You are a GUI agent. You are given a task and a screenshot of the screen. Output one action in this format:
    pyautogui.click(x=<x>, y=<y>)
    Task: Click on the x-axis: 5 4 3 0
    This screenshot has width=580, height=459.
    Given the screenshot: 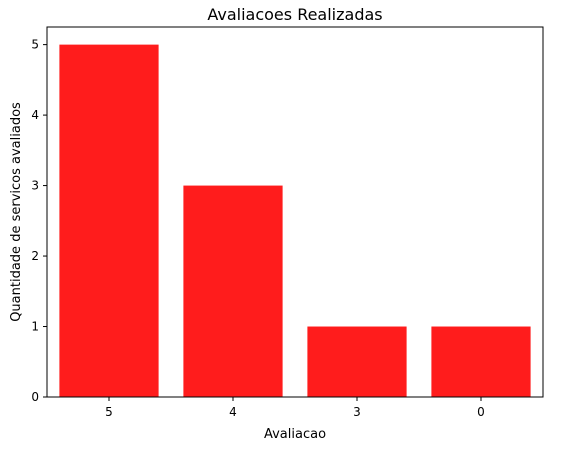 What is the action you would take?
    pyautogui.click(x=295, y=408)
    